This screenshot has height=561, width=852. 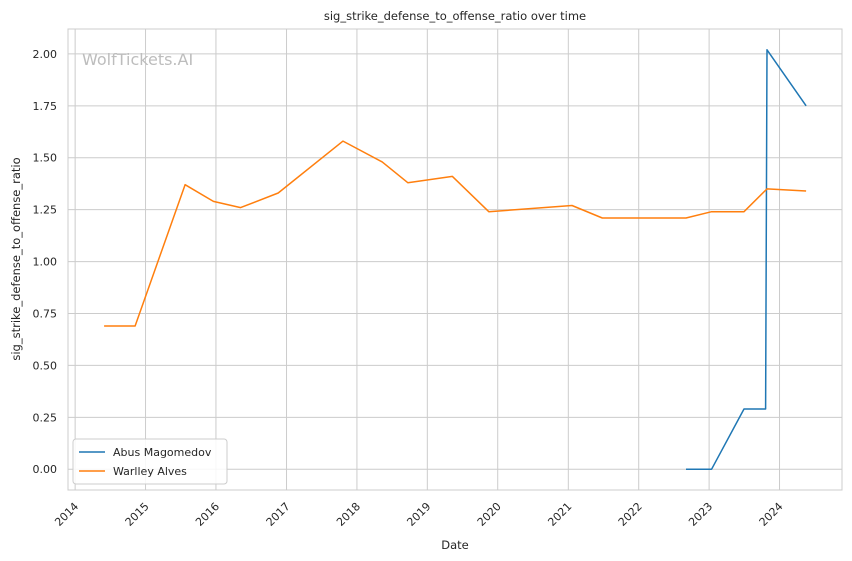 I want to click on y-tick-label: 0.75, so click(x=45, y=313).